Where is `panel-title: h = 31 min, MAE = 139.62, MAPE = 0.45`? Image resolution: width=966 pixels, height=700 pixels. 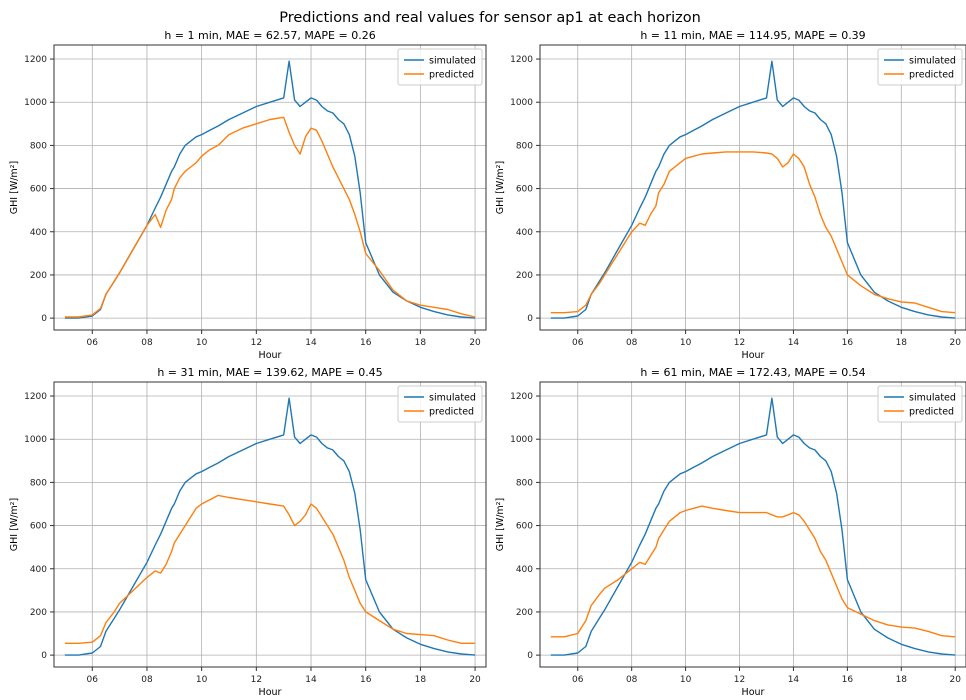
panel-title: h = 31 min, MAE = 139.62, MAPE = 0.45 is located at coordinates (269, 372).